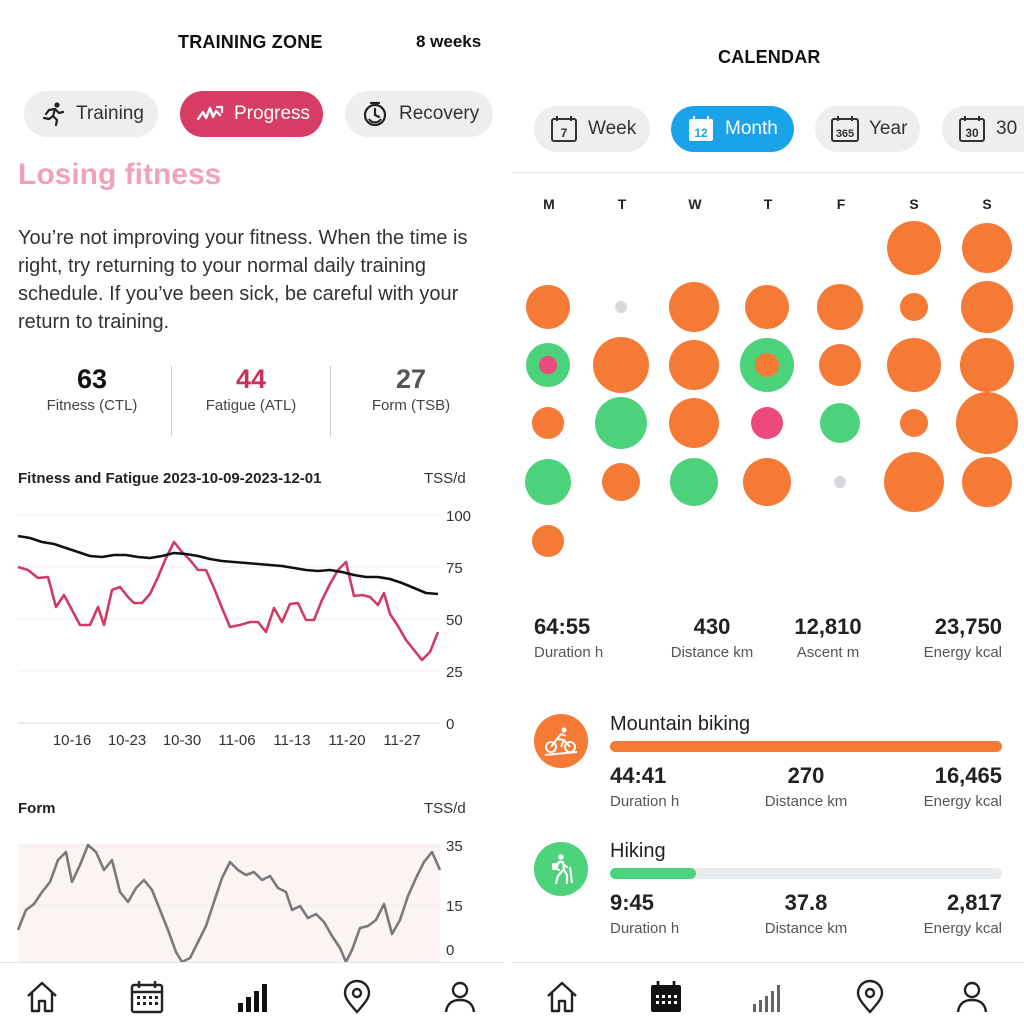 The image size is (1024, 1024). I want to click on summary-label: Duration h, so click(569, 652).